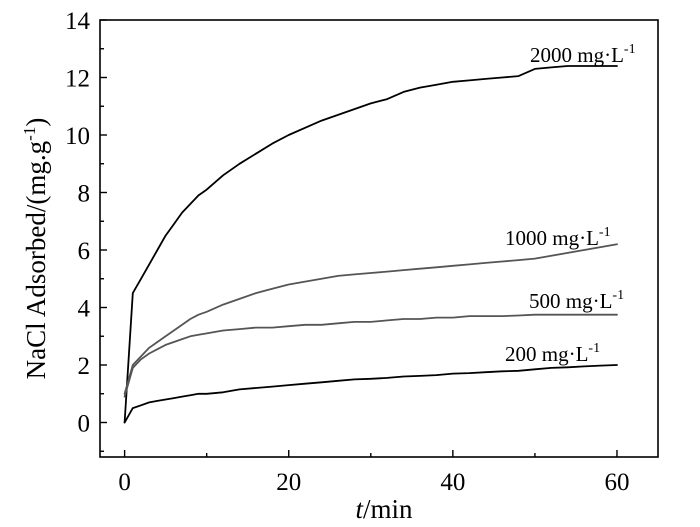 The width and height of the screenshot is (700, 527). What do you see at coordinates (84, 309) in the screenshot?
I see `y-tick-label: 4` at bounding box center [84, 309].